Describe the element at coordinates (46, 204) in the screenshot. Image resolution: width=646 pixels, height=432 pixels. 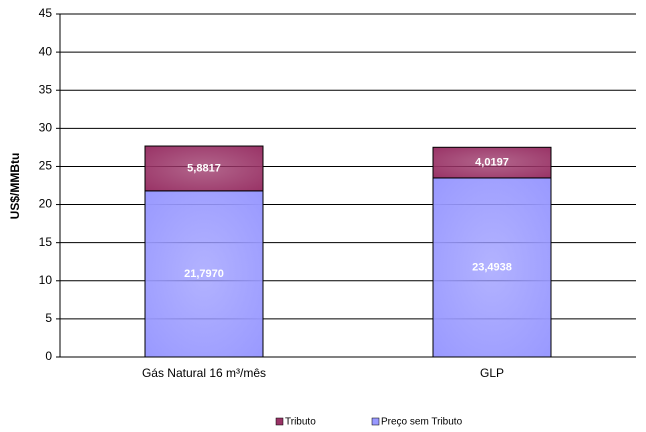
I see `y-tick-label: 20` at that location.